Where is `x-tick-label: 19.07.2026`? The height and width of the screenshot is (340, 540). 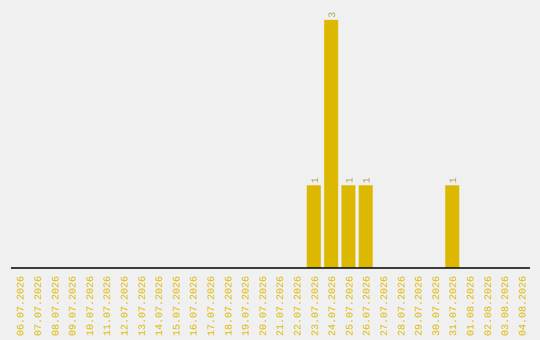
x-tick-label: 19.07.2026 is located at coordinates (247, 306).